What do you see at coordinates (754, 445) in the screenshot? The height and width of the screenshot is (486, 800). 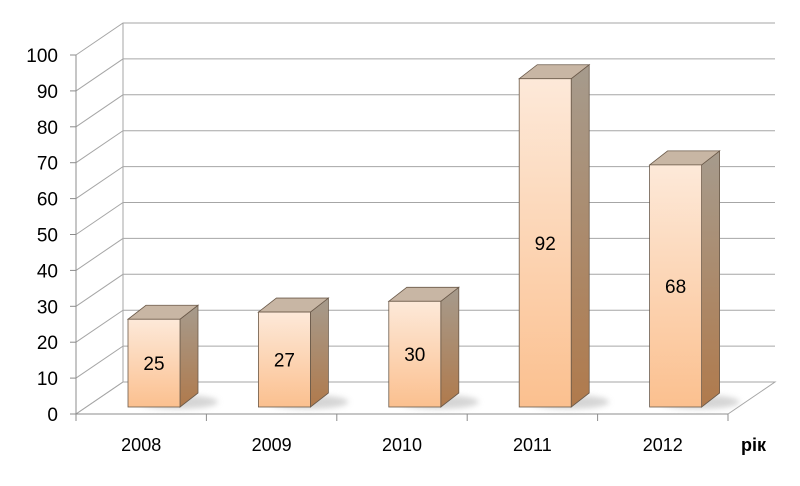 I see `x-axis-unit-label: рік` at bounding box center [754, 445].